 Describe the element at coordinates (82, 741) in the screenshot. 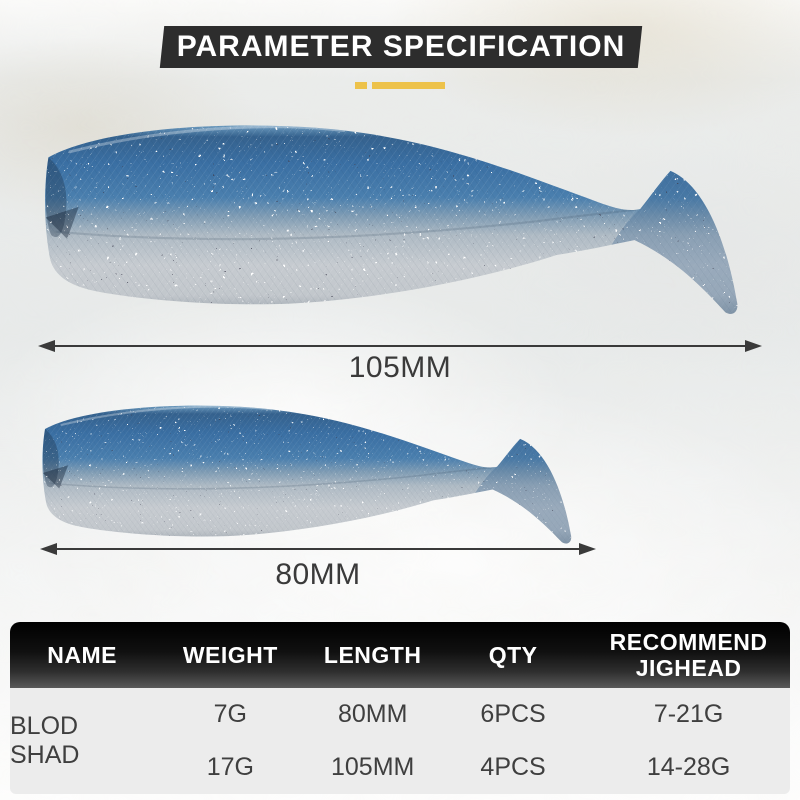

I see `product-name-cell: BLOD SHAD` at that location.